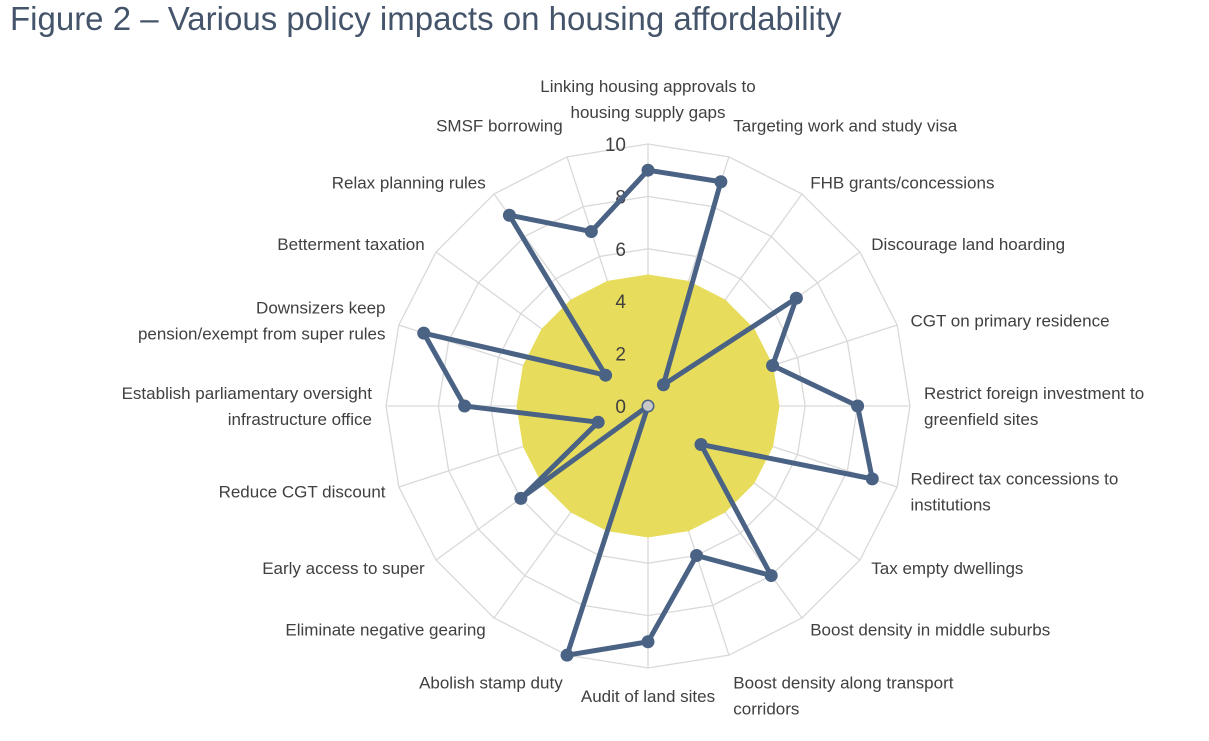 The width and height of the screenshot is (1209, 741). I want to click on category-label: Discourage land hoarding, so click(968, 244).